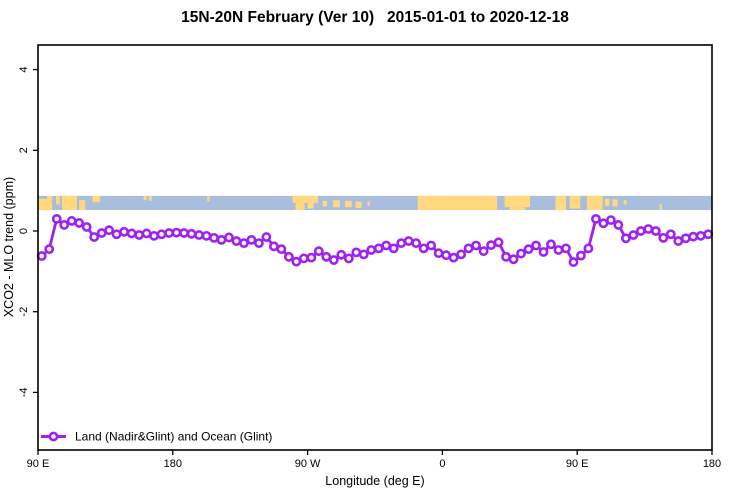 The height and width of the screenshot is (500, 750). I want to click on x-axis-label: Longitude (deg E), so click(375, 481).